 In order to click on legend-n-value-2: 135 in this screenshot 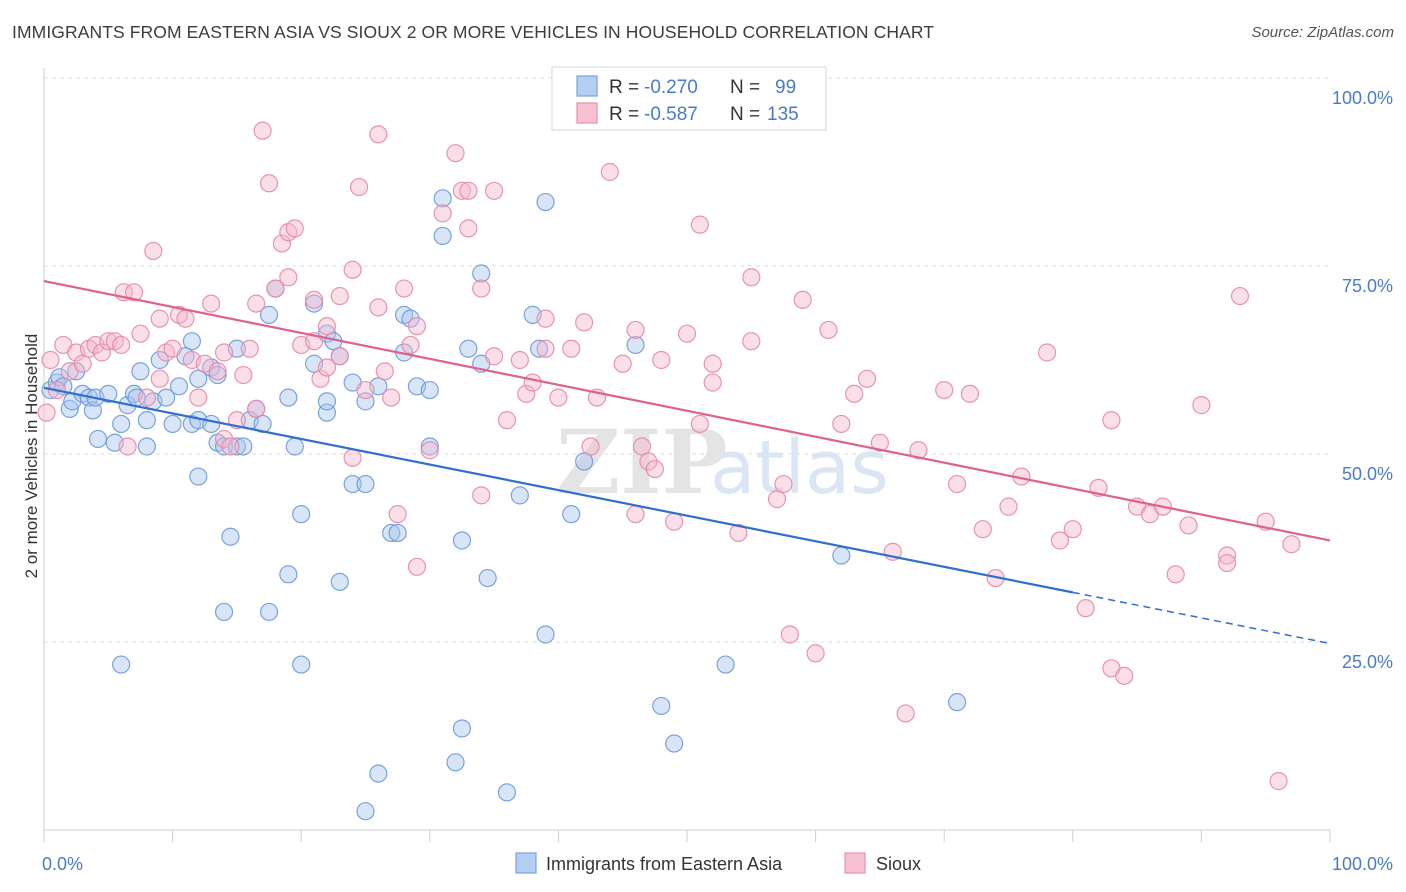, I will do `click(783, 114)`.